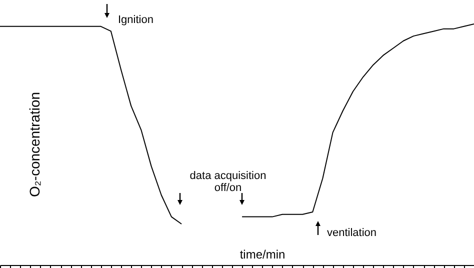 The image size is (474, 268). Describe the element at coordinates (34, 145) in the screenshot. I see `y-axis-title: O₂-concentration` at that location.